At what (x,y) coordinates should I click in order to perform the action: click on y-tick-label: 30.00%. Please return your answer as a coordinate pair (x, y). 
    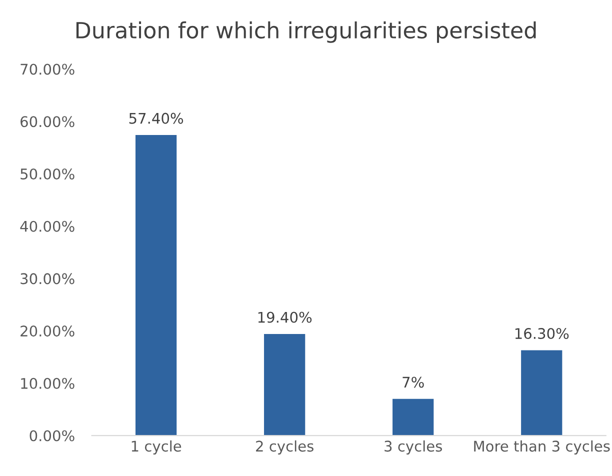
    Looking at the image, I should click on (47, 278).